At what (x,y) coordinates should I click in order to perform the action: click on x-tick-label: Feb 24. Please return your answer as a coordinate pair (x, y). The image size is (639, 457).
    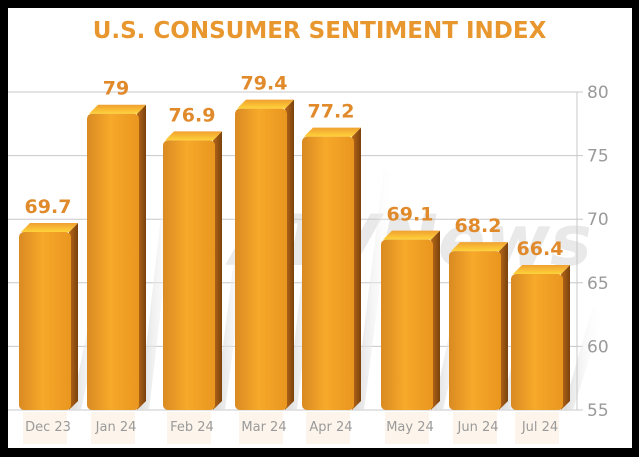
    Looking at the image, I should click on (192, 427).